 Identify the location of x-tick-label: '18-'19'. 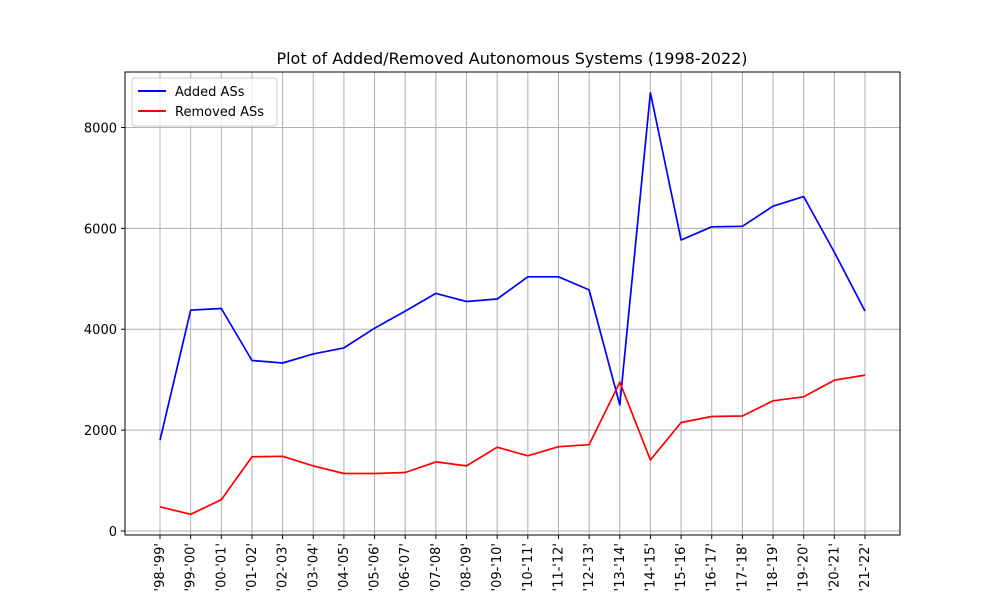
(773, 567).